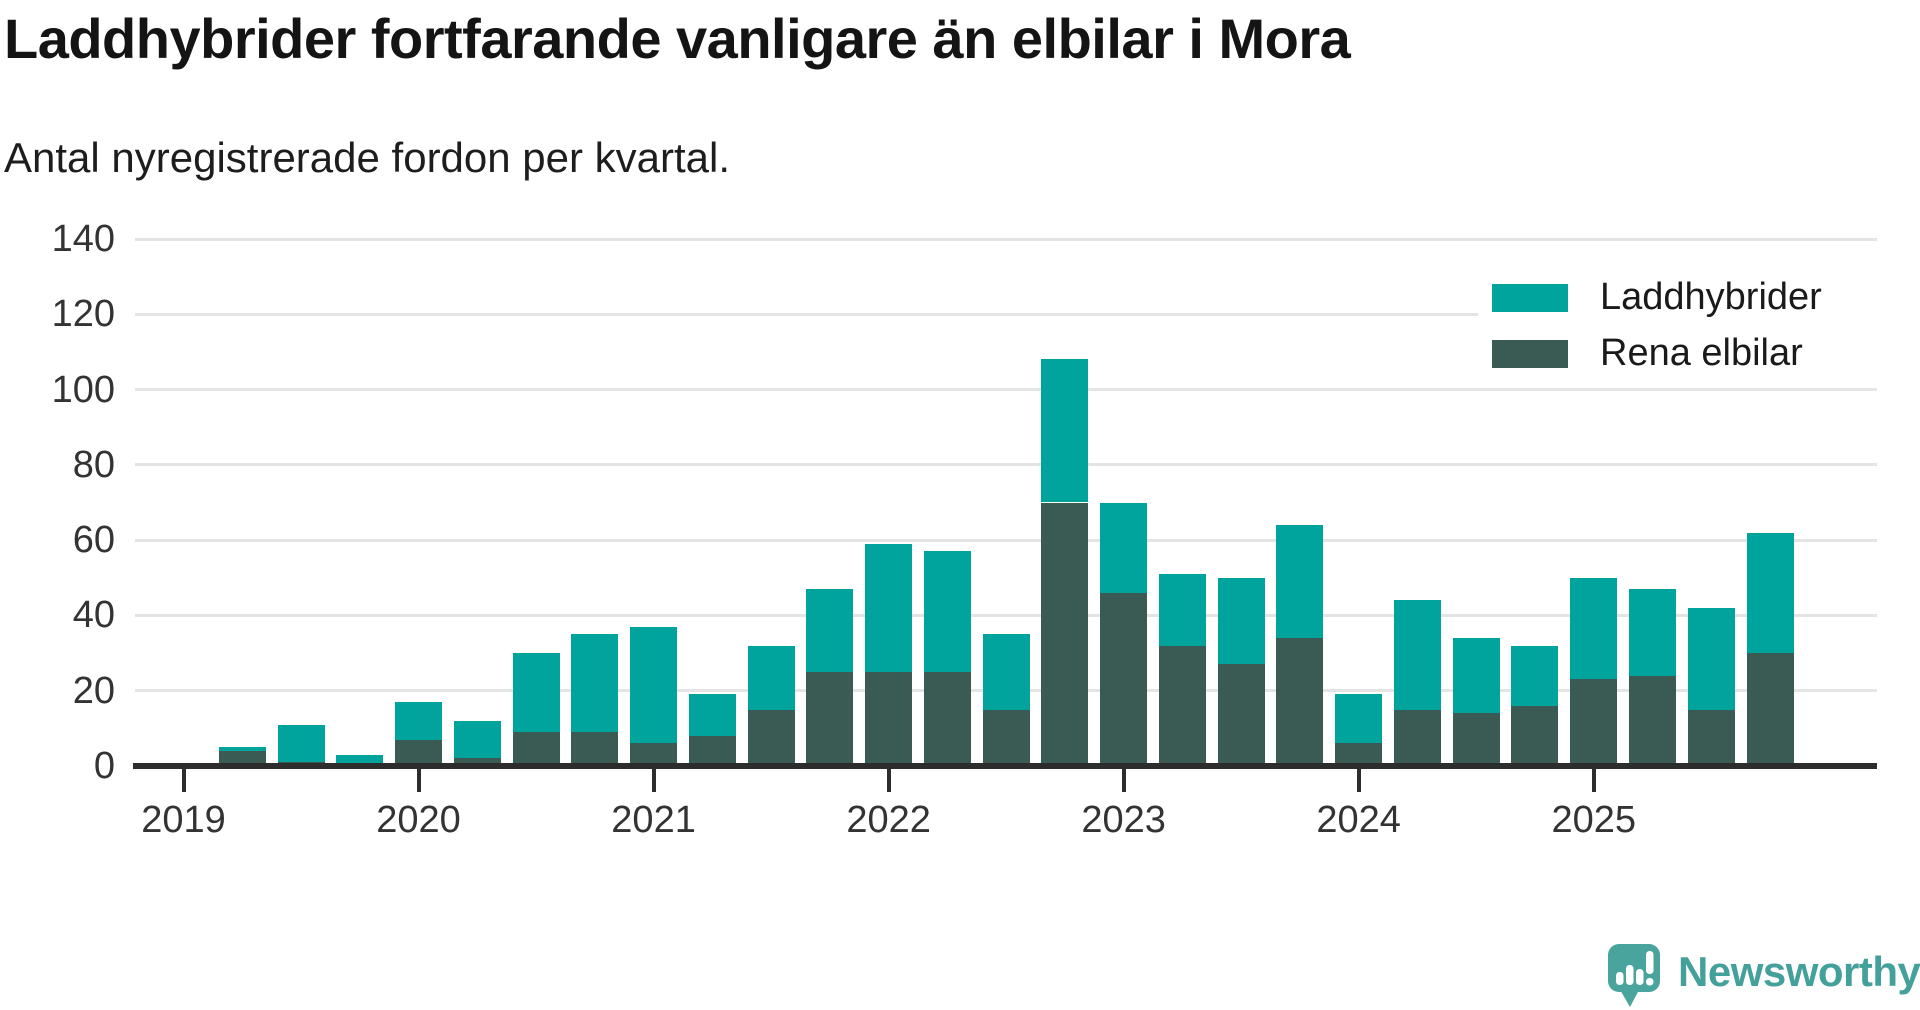 Image resolution: width=1920 pixels, height=1010 pixels. I want to click on bar-laddhybrider-2025-Q4, so click(1770, 593).